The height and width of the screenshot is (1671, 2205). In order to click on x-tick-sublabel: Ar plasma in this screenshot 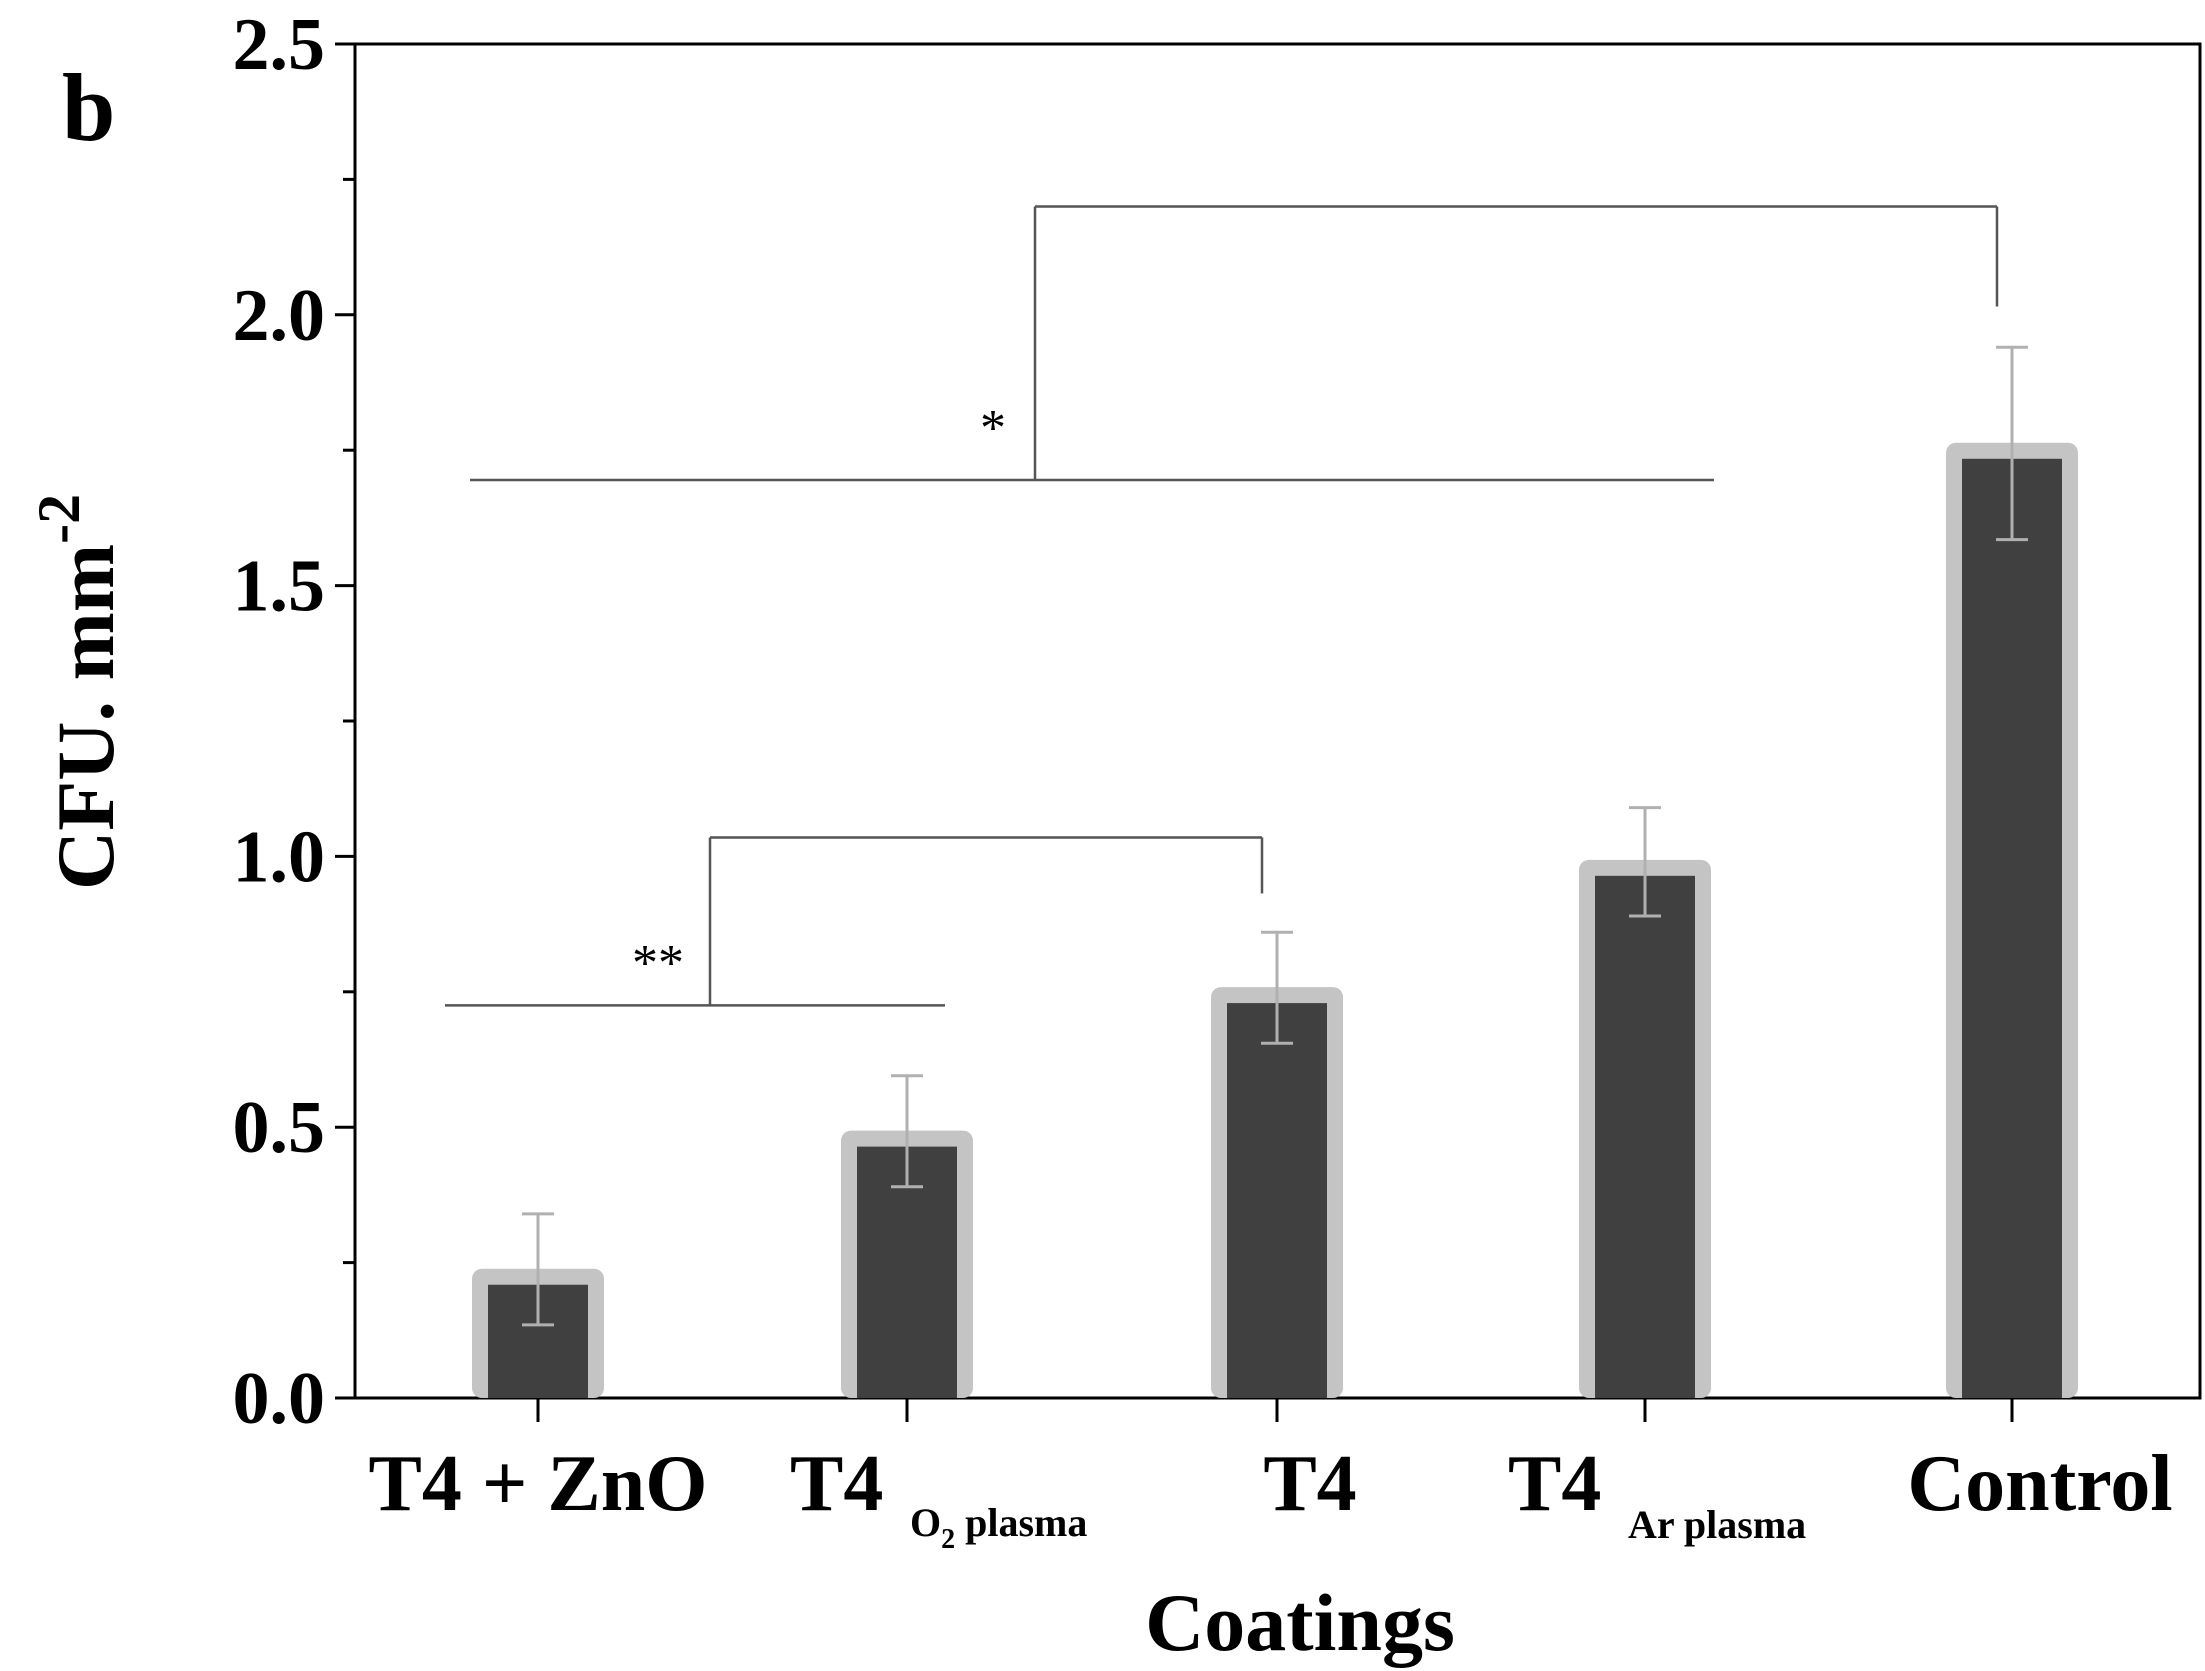, I will do `click(1717, 1524)`.